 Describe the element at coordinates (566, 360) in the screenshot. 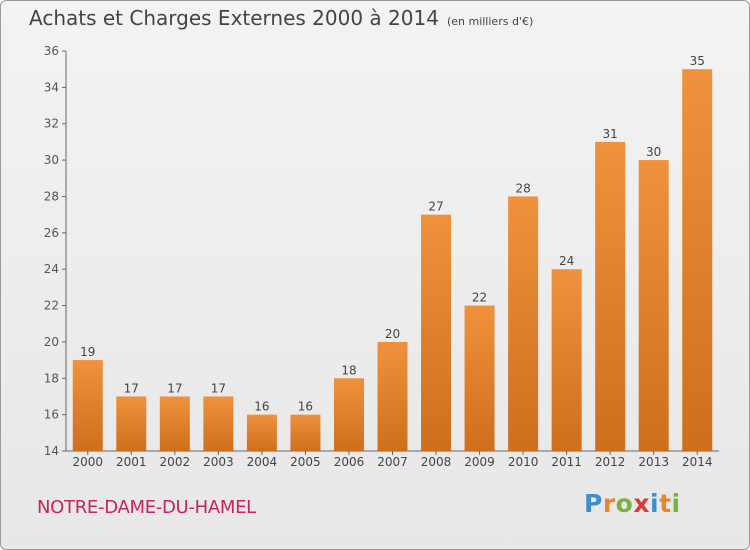

I see `bar-2011` at that location.